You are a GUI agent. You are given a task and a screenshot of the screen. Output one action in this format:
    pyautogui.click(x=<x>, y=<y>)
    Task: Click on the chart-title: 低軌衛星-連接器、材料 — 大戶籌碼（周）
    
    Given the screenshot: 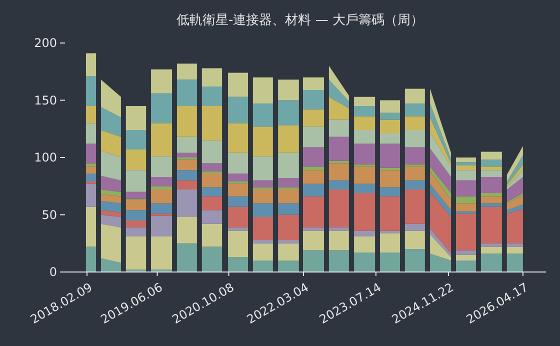 What is the action you would take?
    pyautogui.click(x=300, y=20)
    